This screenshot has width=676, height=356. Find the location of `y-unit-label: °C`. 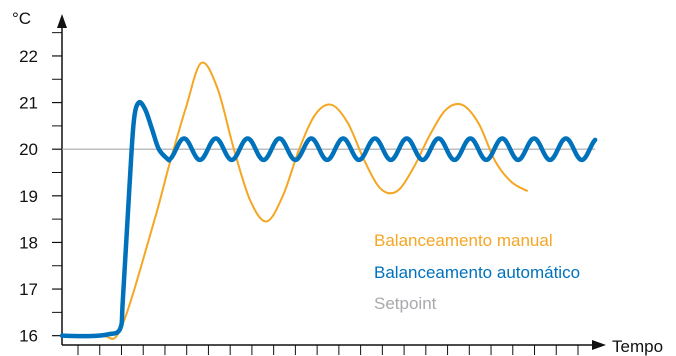

y-unit-label: °C is located at coordinates (21, 18).